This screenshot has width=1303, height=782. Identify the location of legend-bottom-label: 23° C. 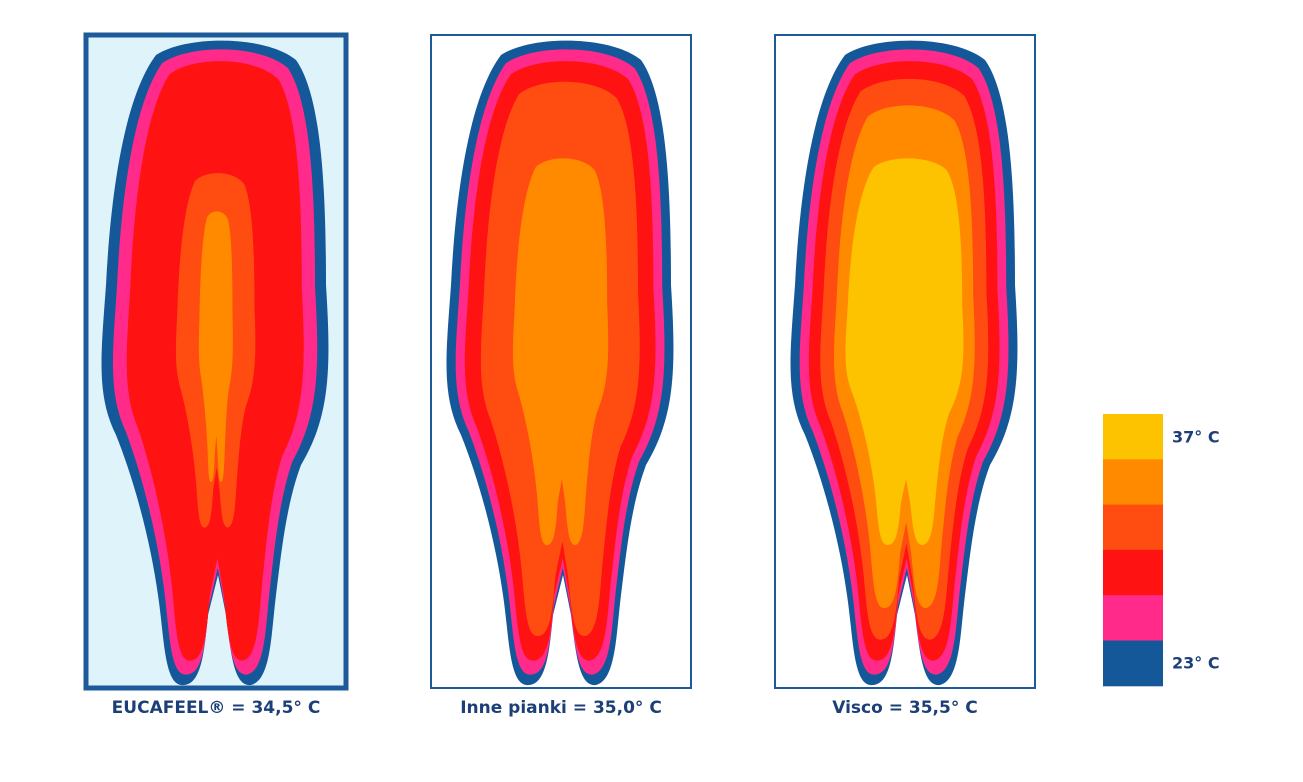
(1196, 663).